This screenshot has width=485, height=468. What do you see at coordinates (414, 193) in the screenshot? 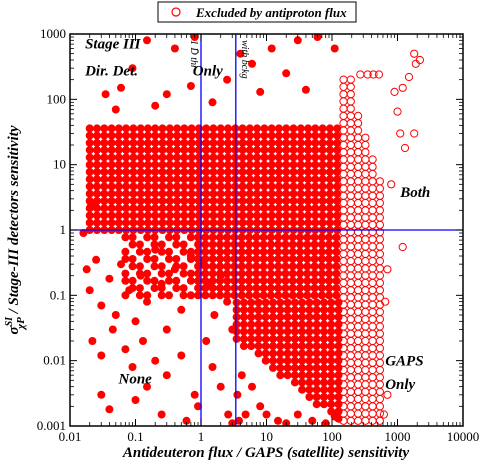
I see `region-label: Both` at bounding box center [414, 193].